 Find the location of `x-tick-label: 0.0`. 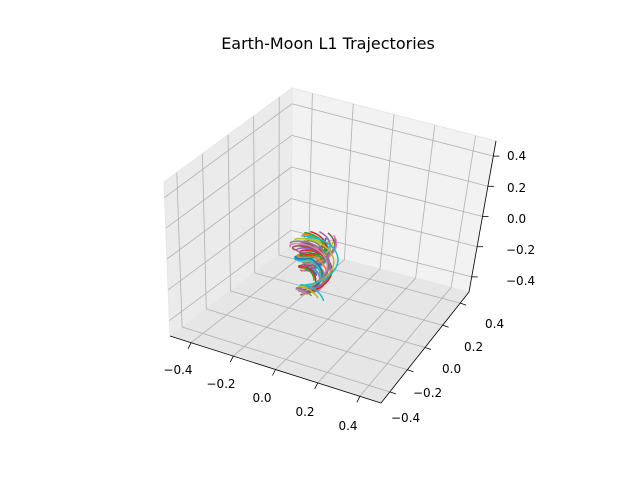

x-tick-label: 0.0 is located at coordinates (261, 398).